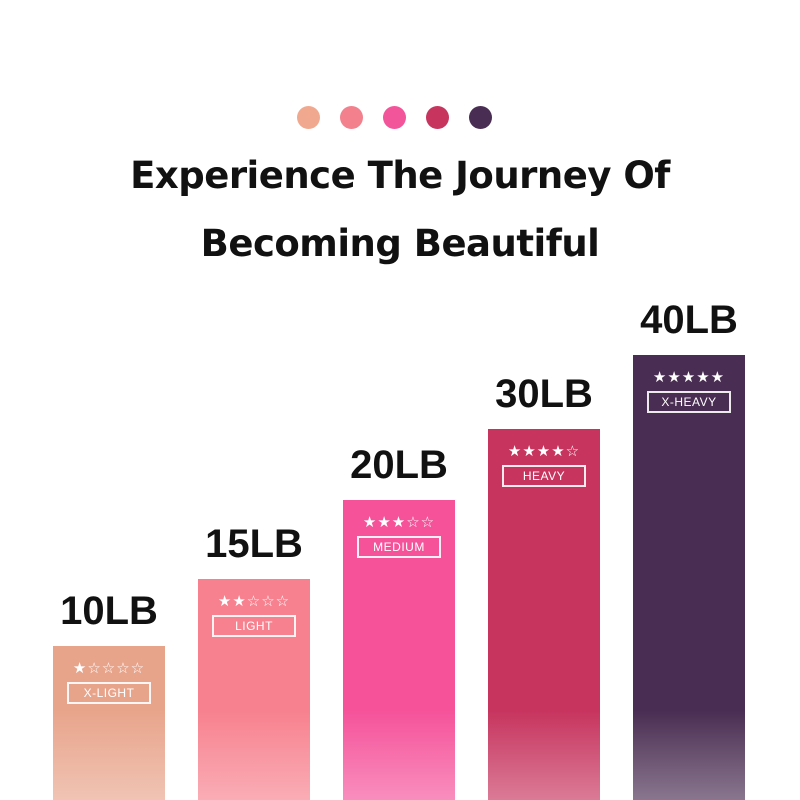 This screenshot has width=800, height=800. I want to click on weight-label: 20LB, so click(399, 465).